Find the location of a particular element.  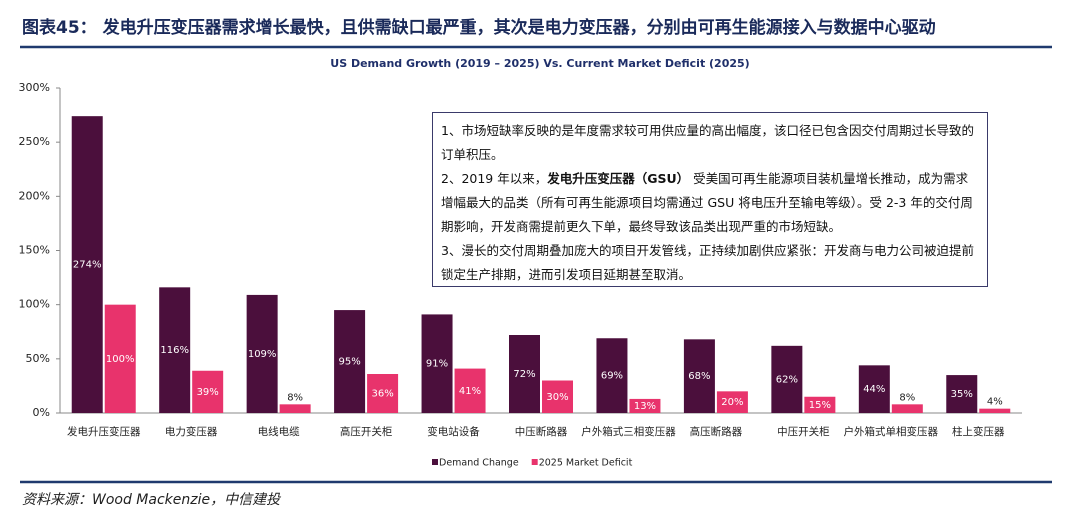

value-label: 116% is located at coordinates (174, 350).